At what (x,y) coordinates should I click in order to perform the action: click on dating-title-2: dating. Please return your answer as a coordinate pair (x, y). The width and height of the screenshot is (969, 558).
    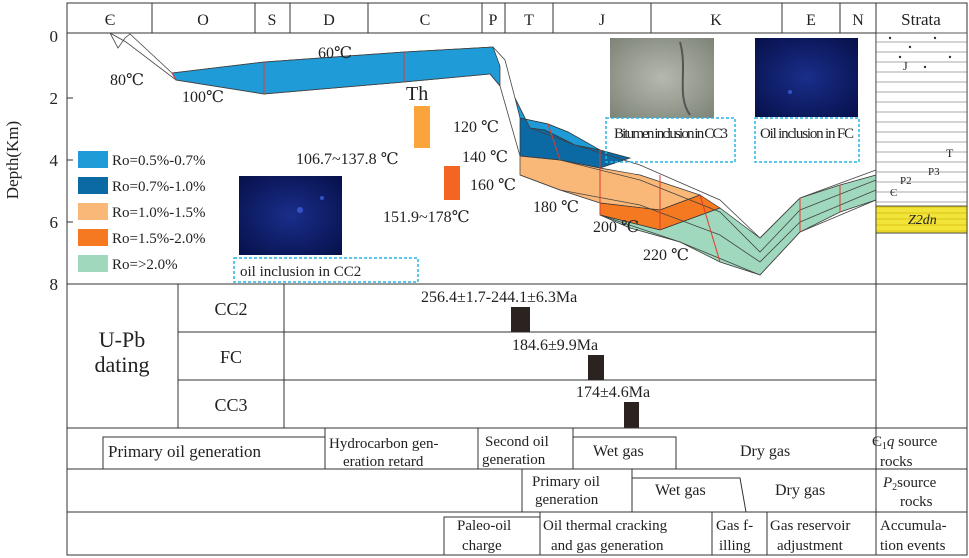
    Looking at the image, I should click on (122, 364).